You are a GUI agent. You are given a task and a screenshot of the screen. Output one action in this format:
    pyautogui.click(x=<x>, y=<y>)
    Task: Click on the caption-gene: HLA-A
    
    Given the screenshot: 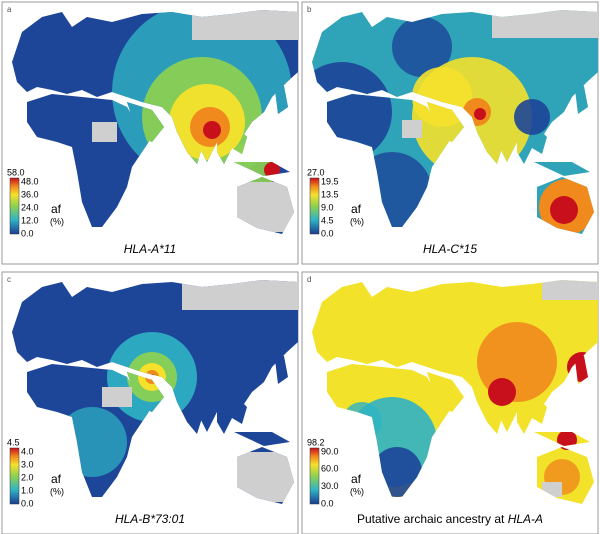 What is the action you would take?
    pyautogui.click(x=525, y=519)
    